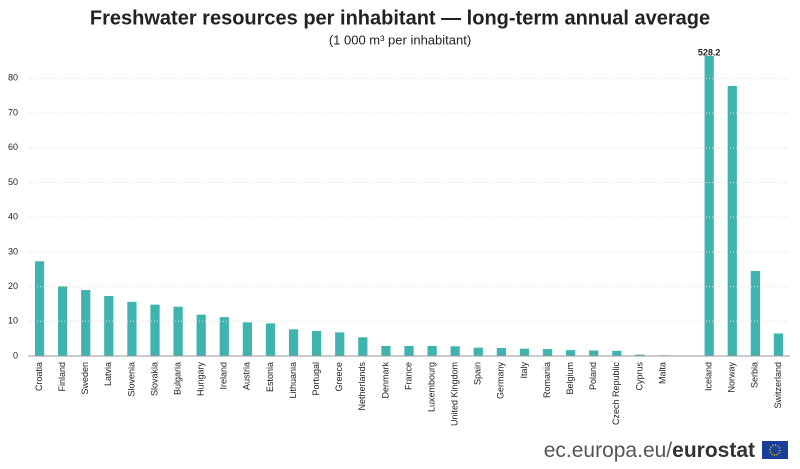 This screenshot has width=800, height=469. Describe the element at coordinates (85, 378) in the screenshot. I see `x-tick-label: Sweden` at that location.